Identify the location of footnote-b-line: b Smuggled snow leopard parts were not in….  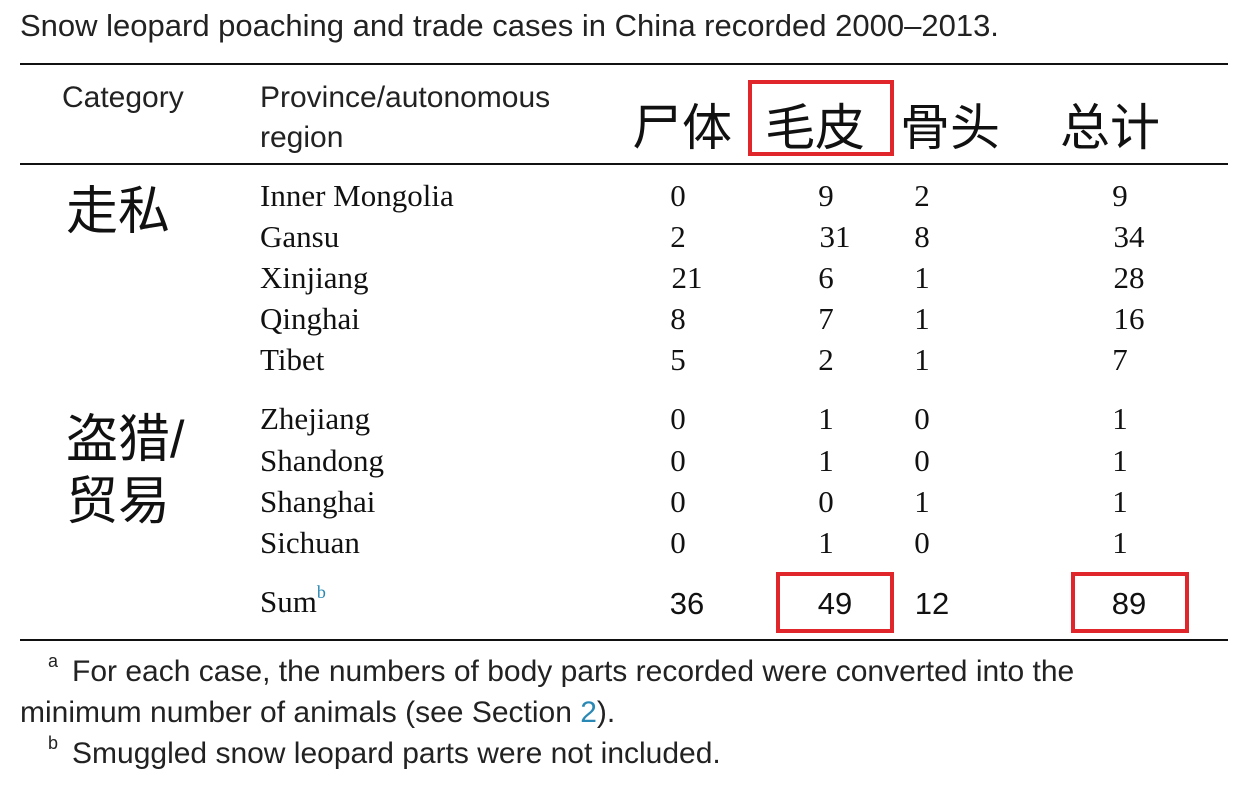
(370, 752).